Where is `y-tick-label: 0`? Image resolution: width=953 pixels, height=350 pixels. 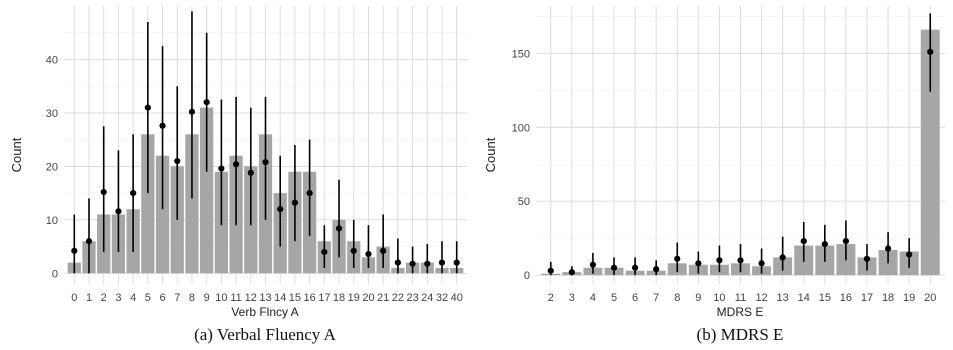
y-tick-label: 0 is located at coordinates (527, 276).